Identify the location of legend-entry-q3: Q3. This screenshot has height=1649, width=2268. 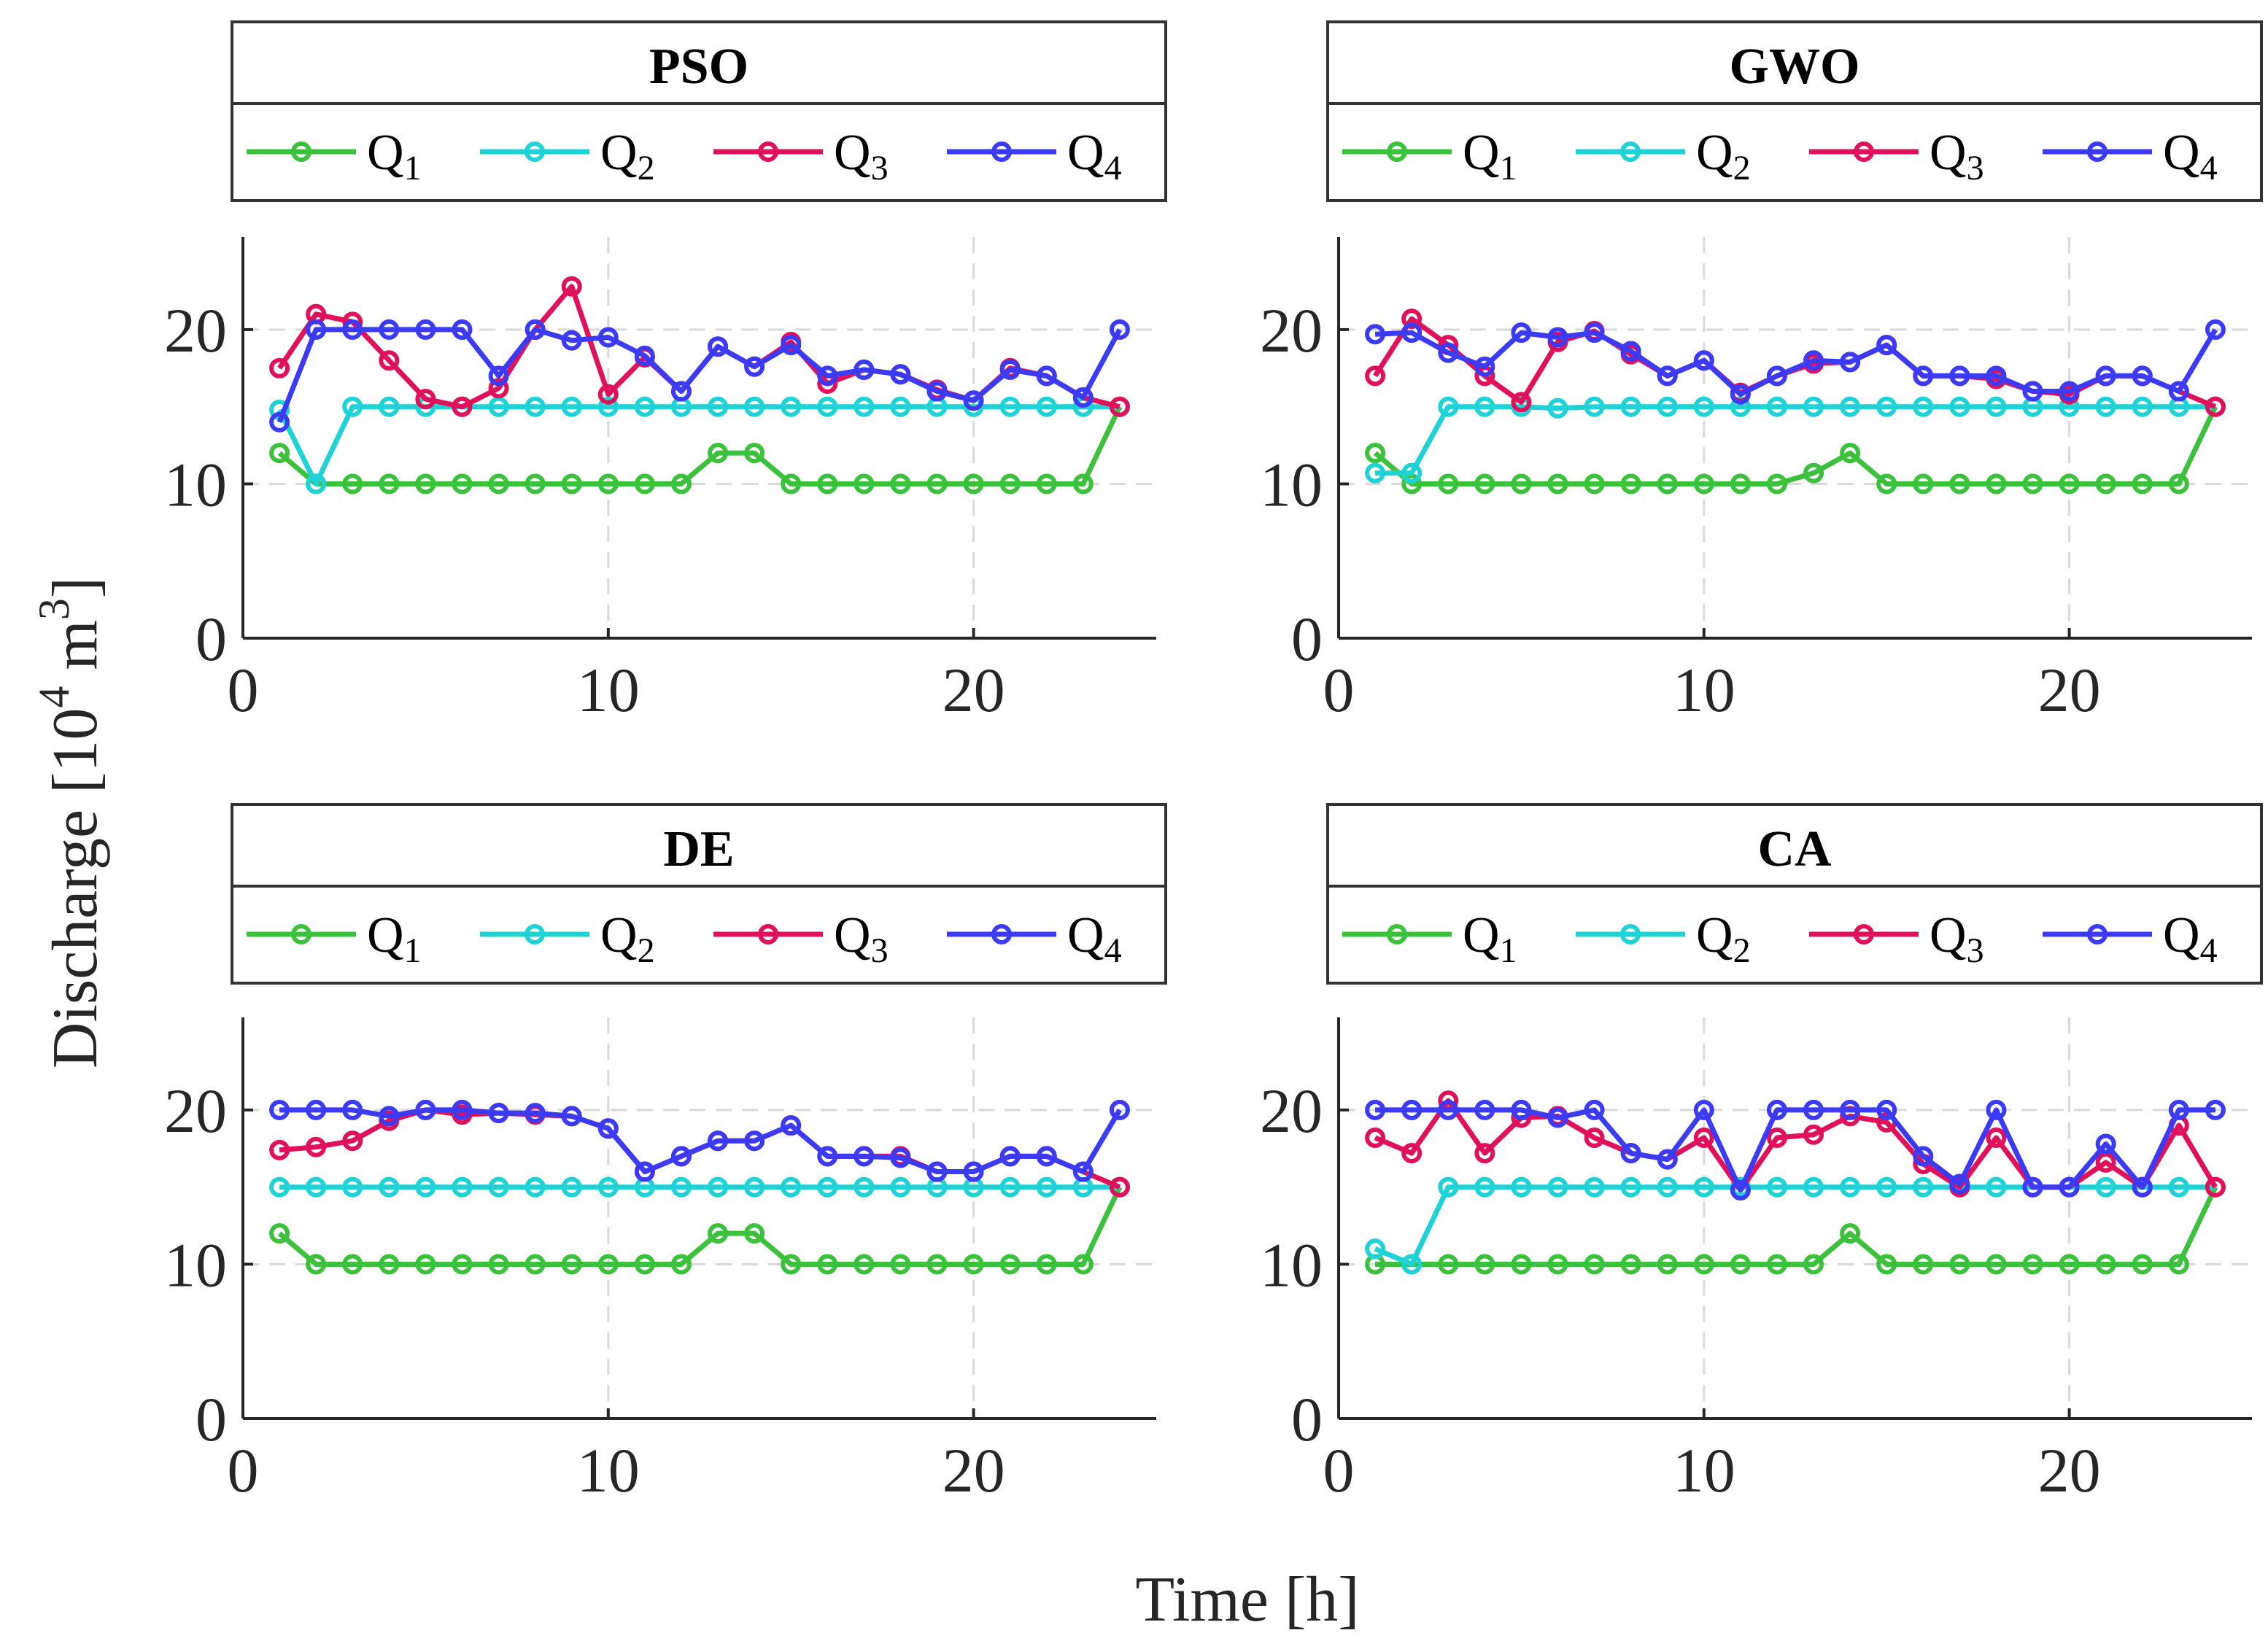
(1896, 156).